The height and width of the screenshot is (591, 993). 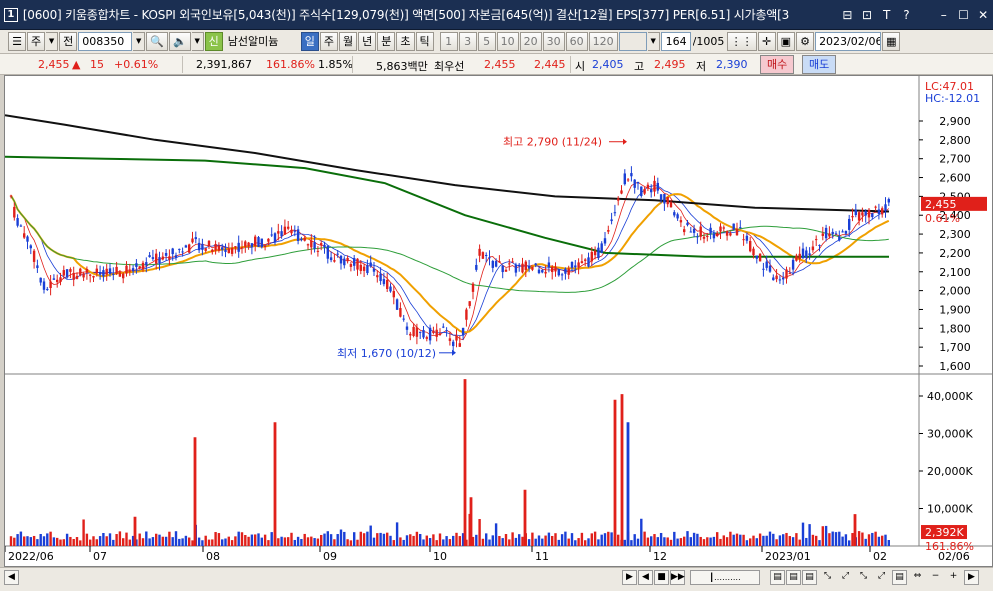 What do you see at coordinates (36, 41) in the screenshot?
I see `market-selector: 주` at bounding box center [36, 41].